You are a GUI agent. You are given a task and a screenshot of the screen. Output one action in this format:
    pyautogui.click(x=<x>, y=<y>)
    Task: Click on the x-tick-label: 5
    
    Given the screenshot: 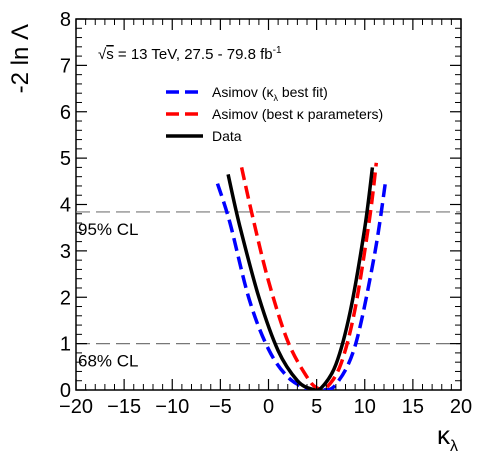 What is the action you would take?
    pyautogui.click(x=316, y=407)
    